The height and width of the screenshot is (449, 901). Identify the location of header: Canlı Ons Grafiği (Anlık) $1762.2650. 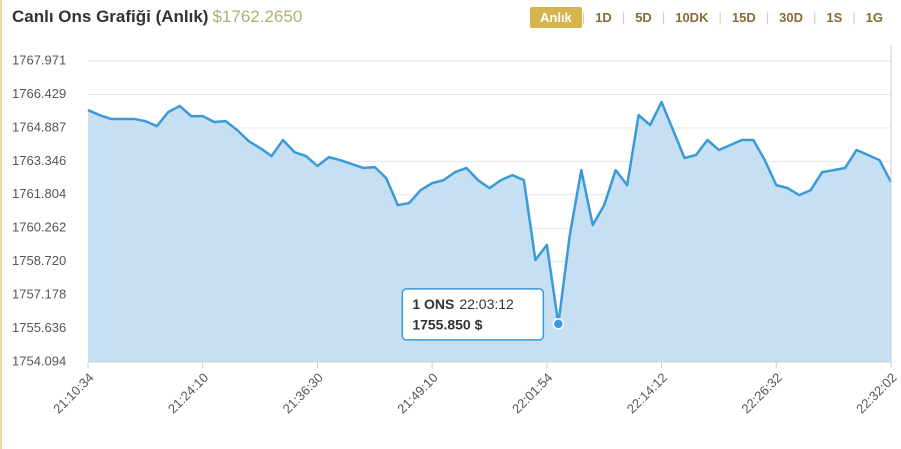
(157, 17).